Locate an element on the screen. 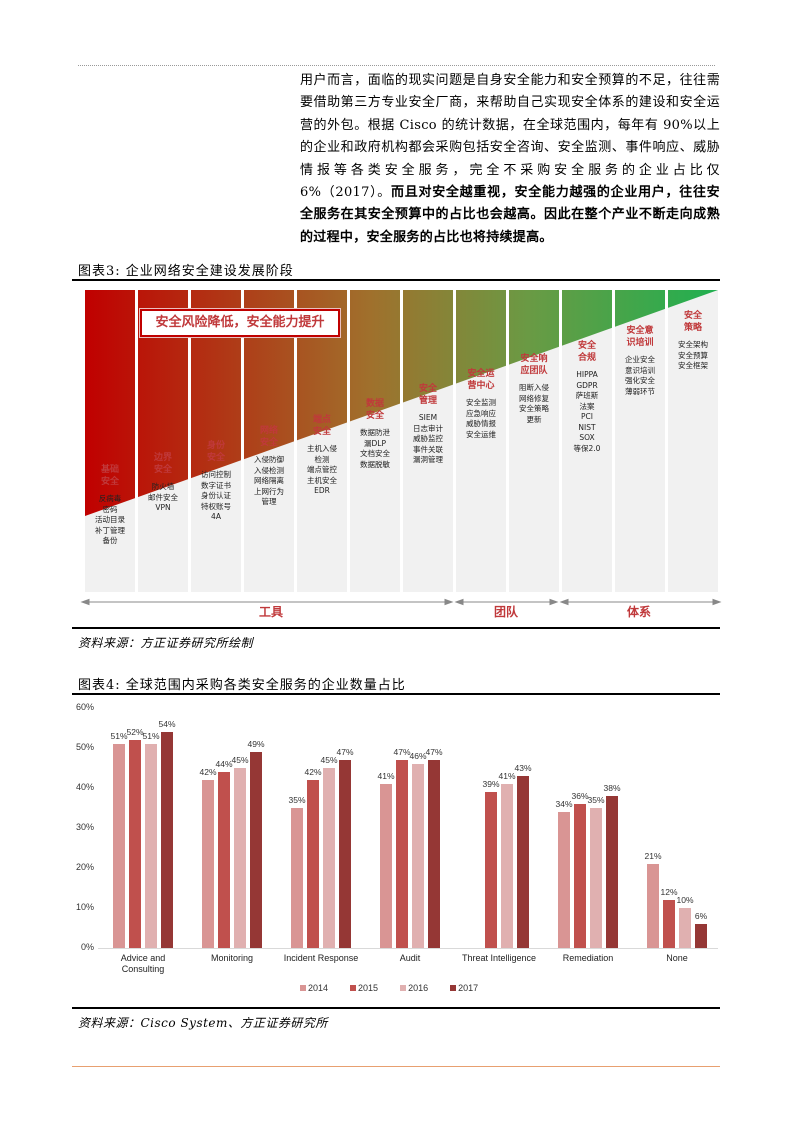 Image resolution: width=793 pixels, height=1122 pixels. stage-item: 日志审计 is located at coordinates (428, 428).